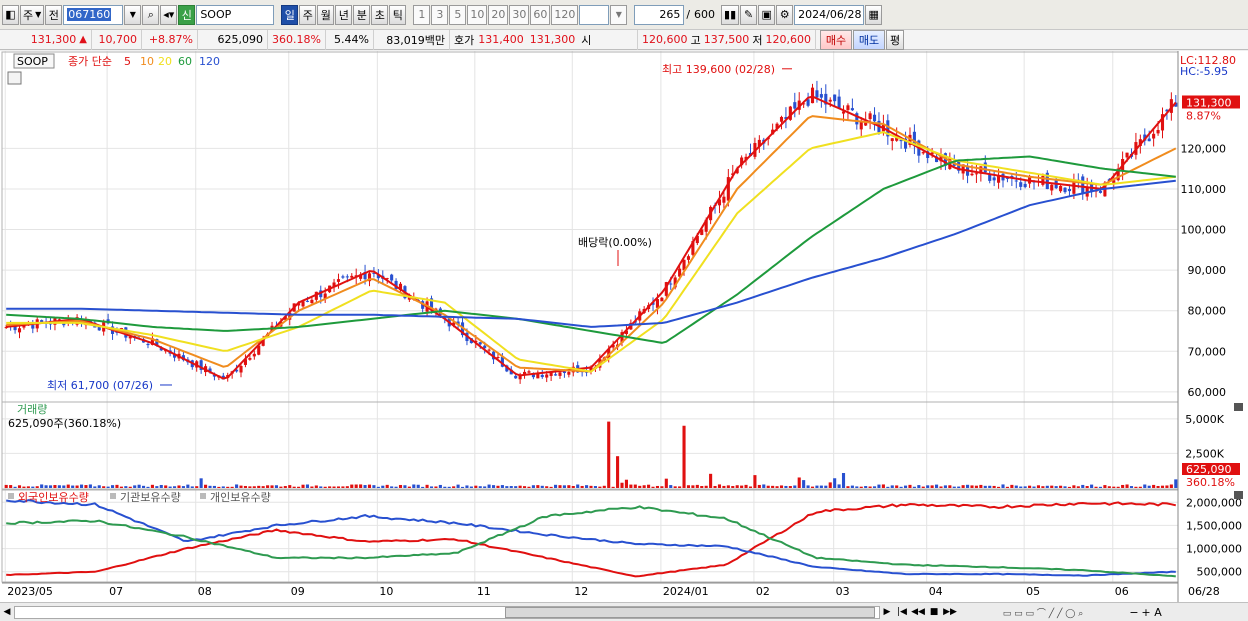 Image resolution: width=1248 pixels, height=621 pixels. I want to click on interval-dropdown-button: ▼, so click(619, 14).